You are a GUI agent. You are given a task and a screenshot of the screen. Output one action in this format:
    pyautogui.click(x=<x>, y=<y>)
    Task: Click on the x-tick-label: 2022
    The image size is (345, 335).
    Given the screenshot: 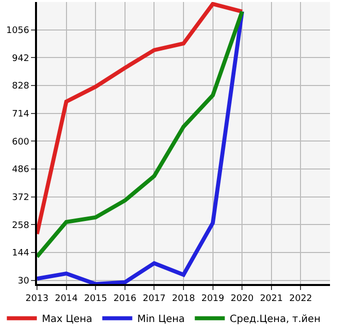 What is the action you would take?
    pyautogui.click(x=300, y=299)
    